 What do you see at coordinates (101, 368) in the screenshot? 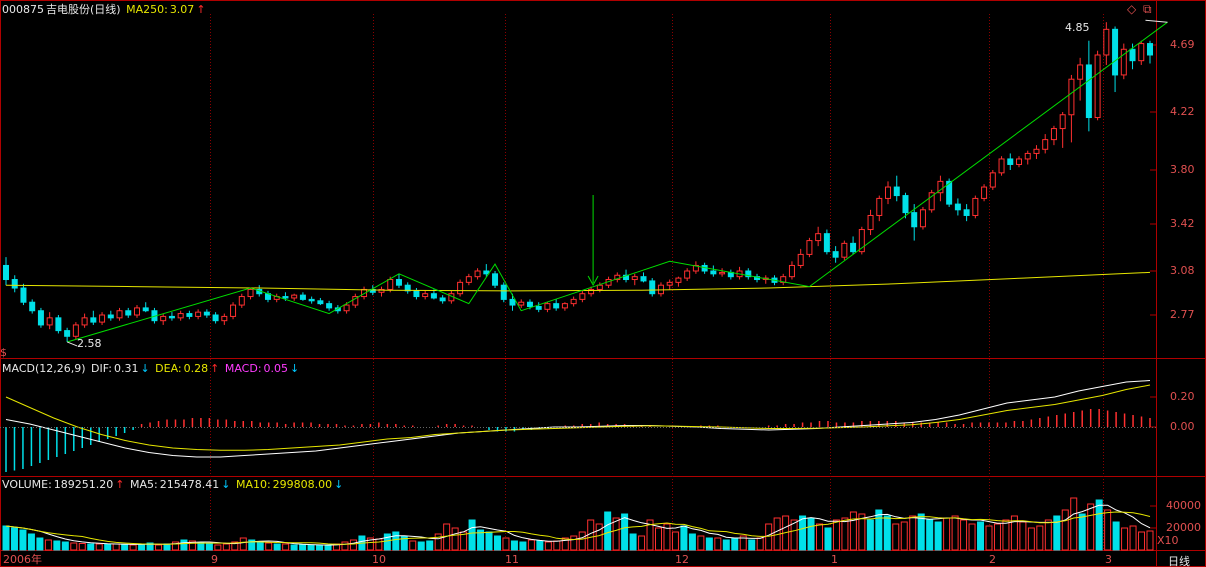
I see `dif-label: DIF:` at bounding box center [101, 368].